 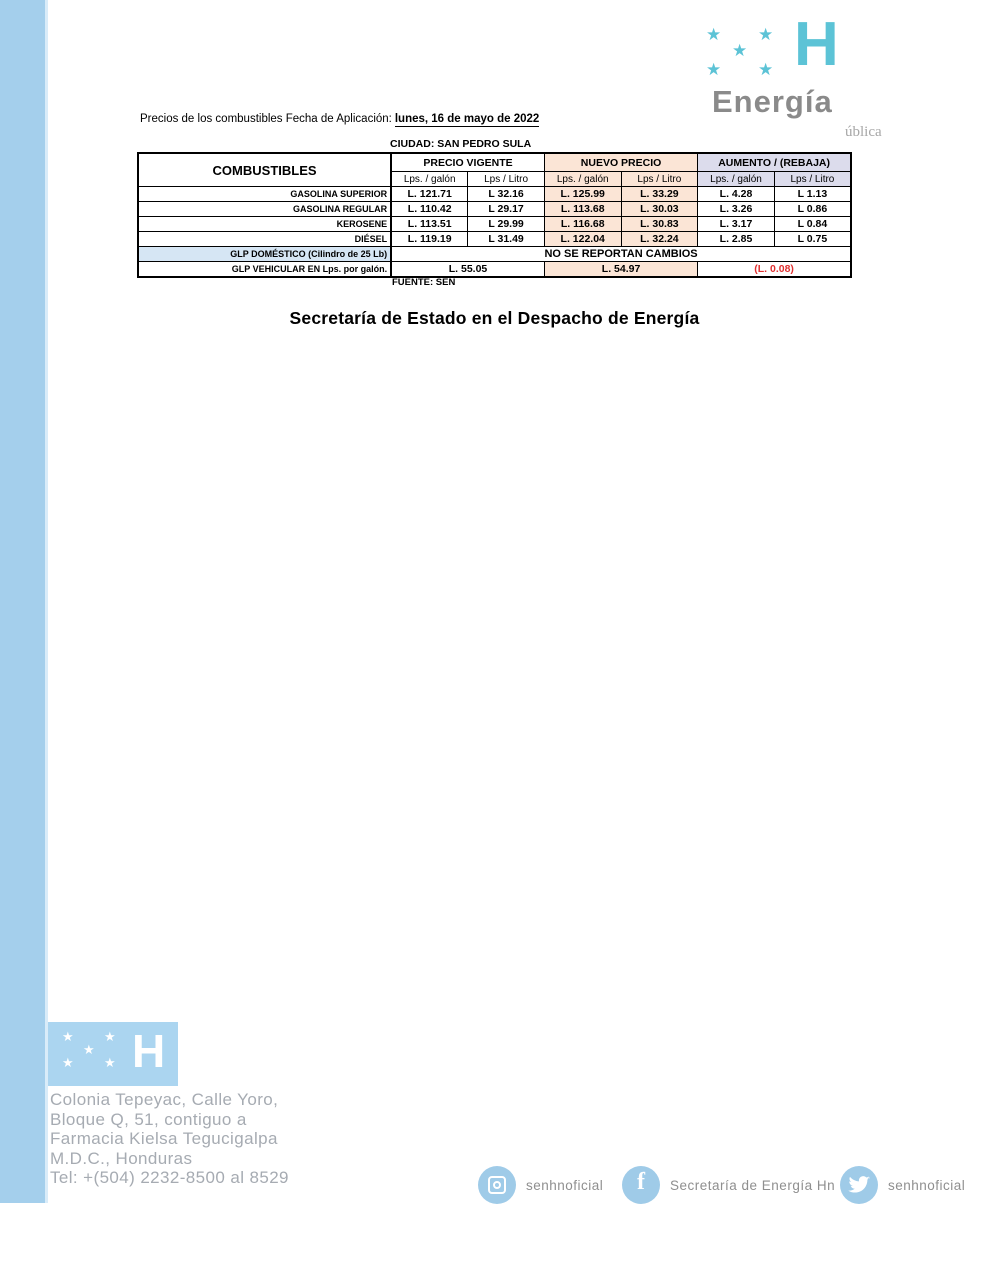 What do you see at coordinates (467, 269) in the screenshot?
I see `price-value: L. 55.05` at bounding box center [467, 269].